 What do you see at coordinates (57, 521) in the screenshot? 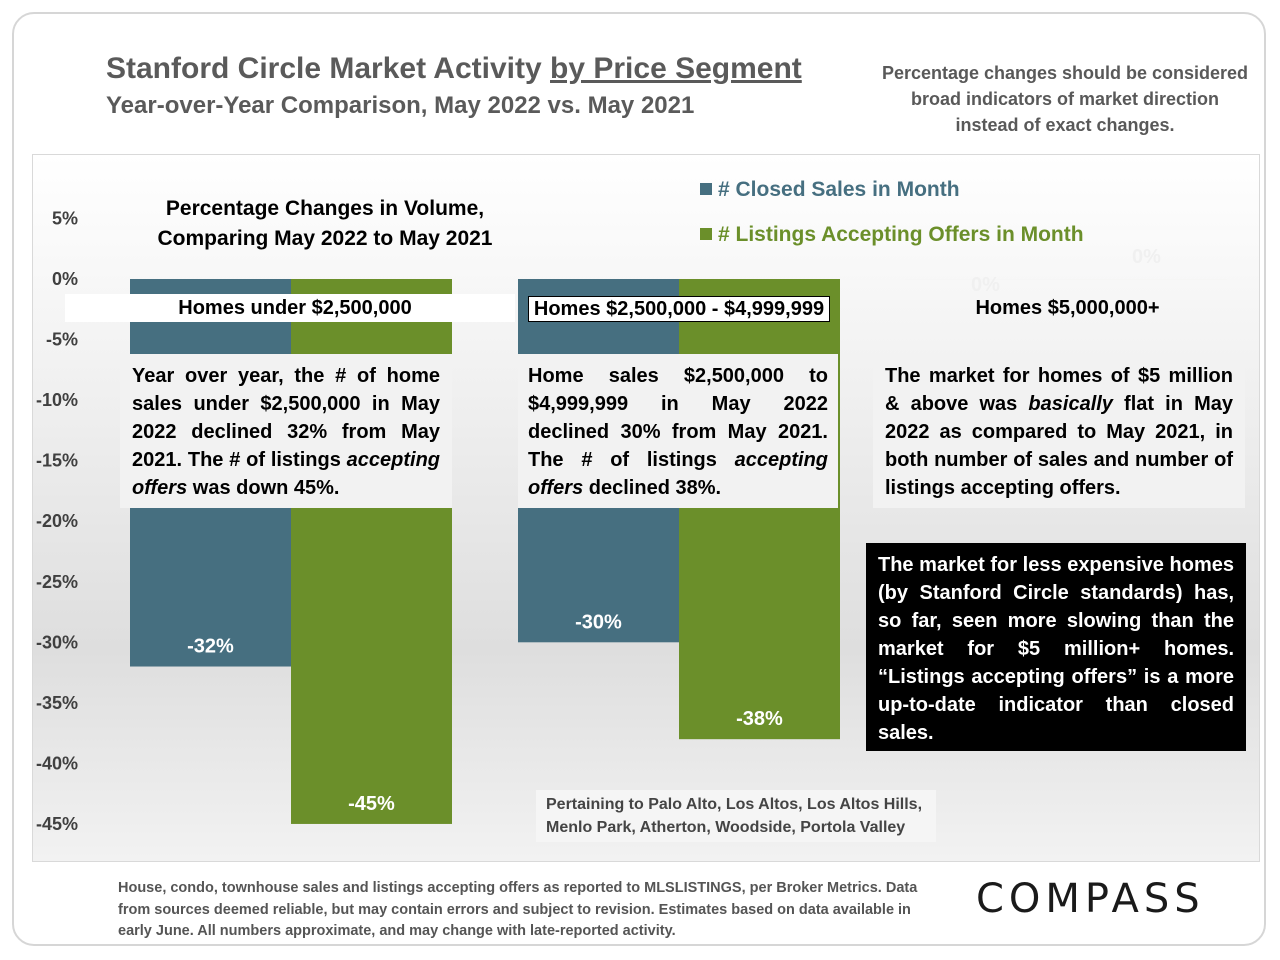
I see `y-tick-label: -20%` at bounding box center [57, 521].